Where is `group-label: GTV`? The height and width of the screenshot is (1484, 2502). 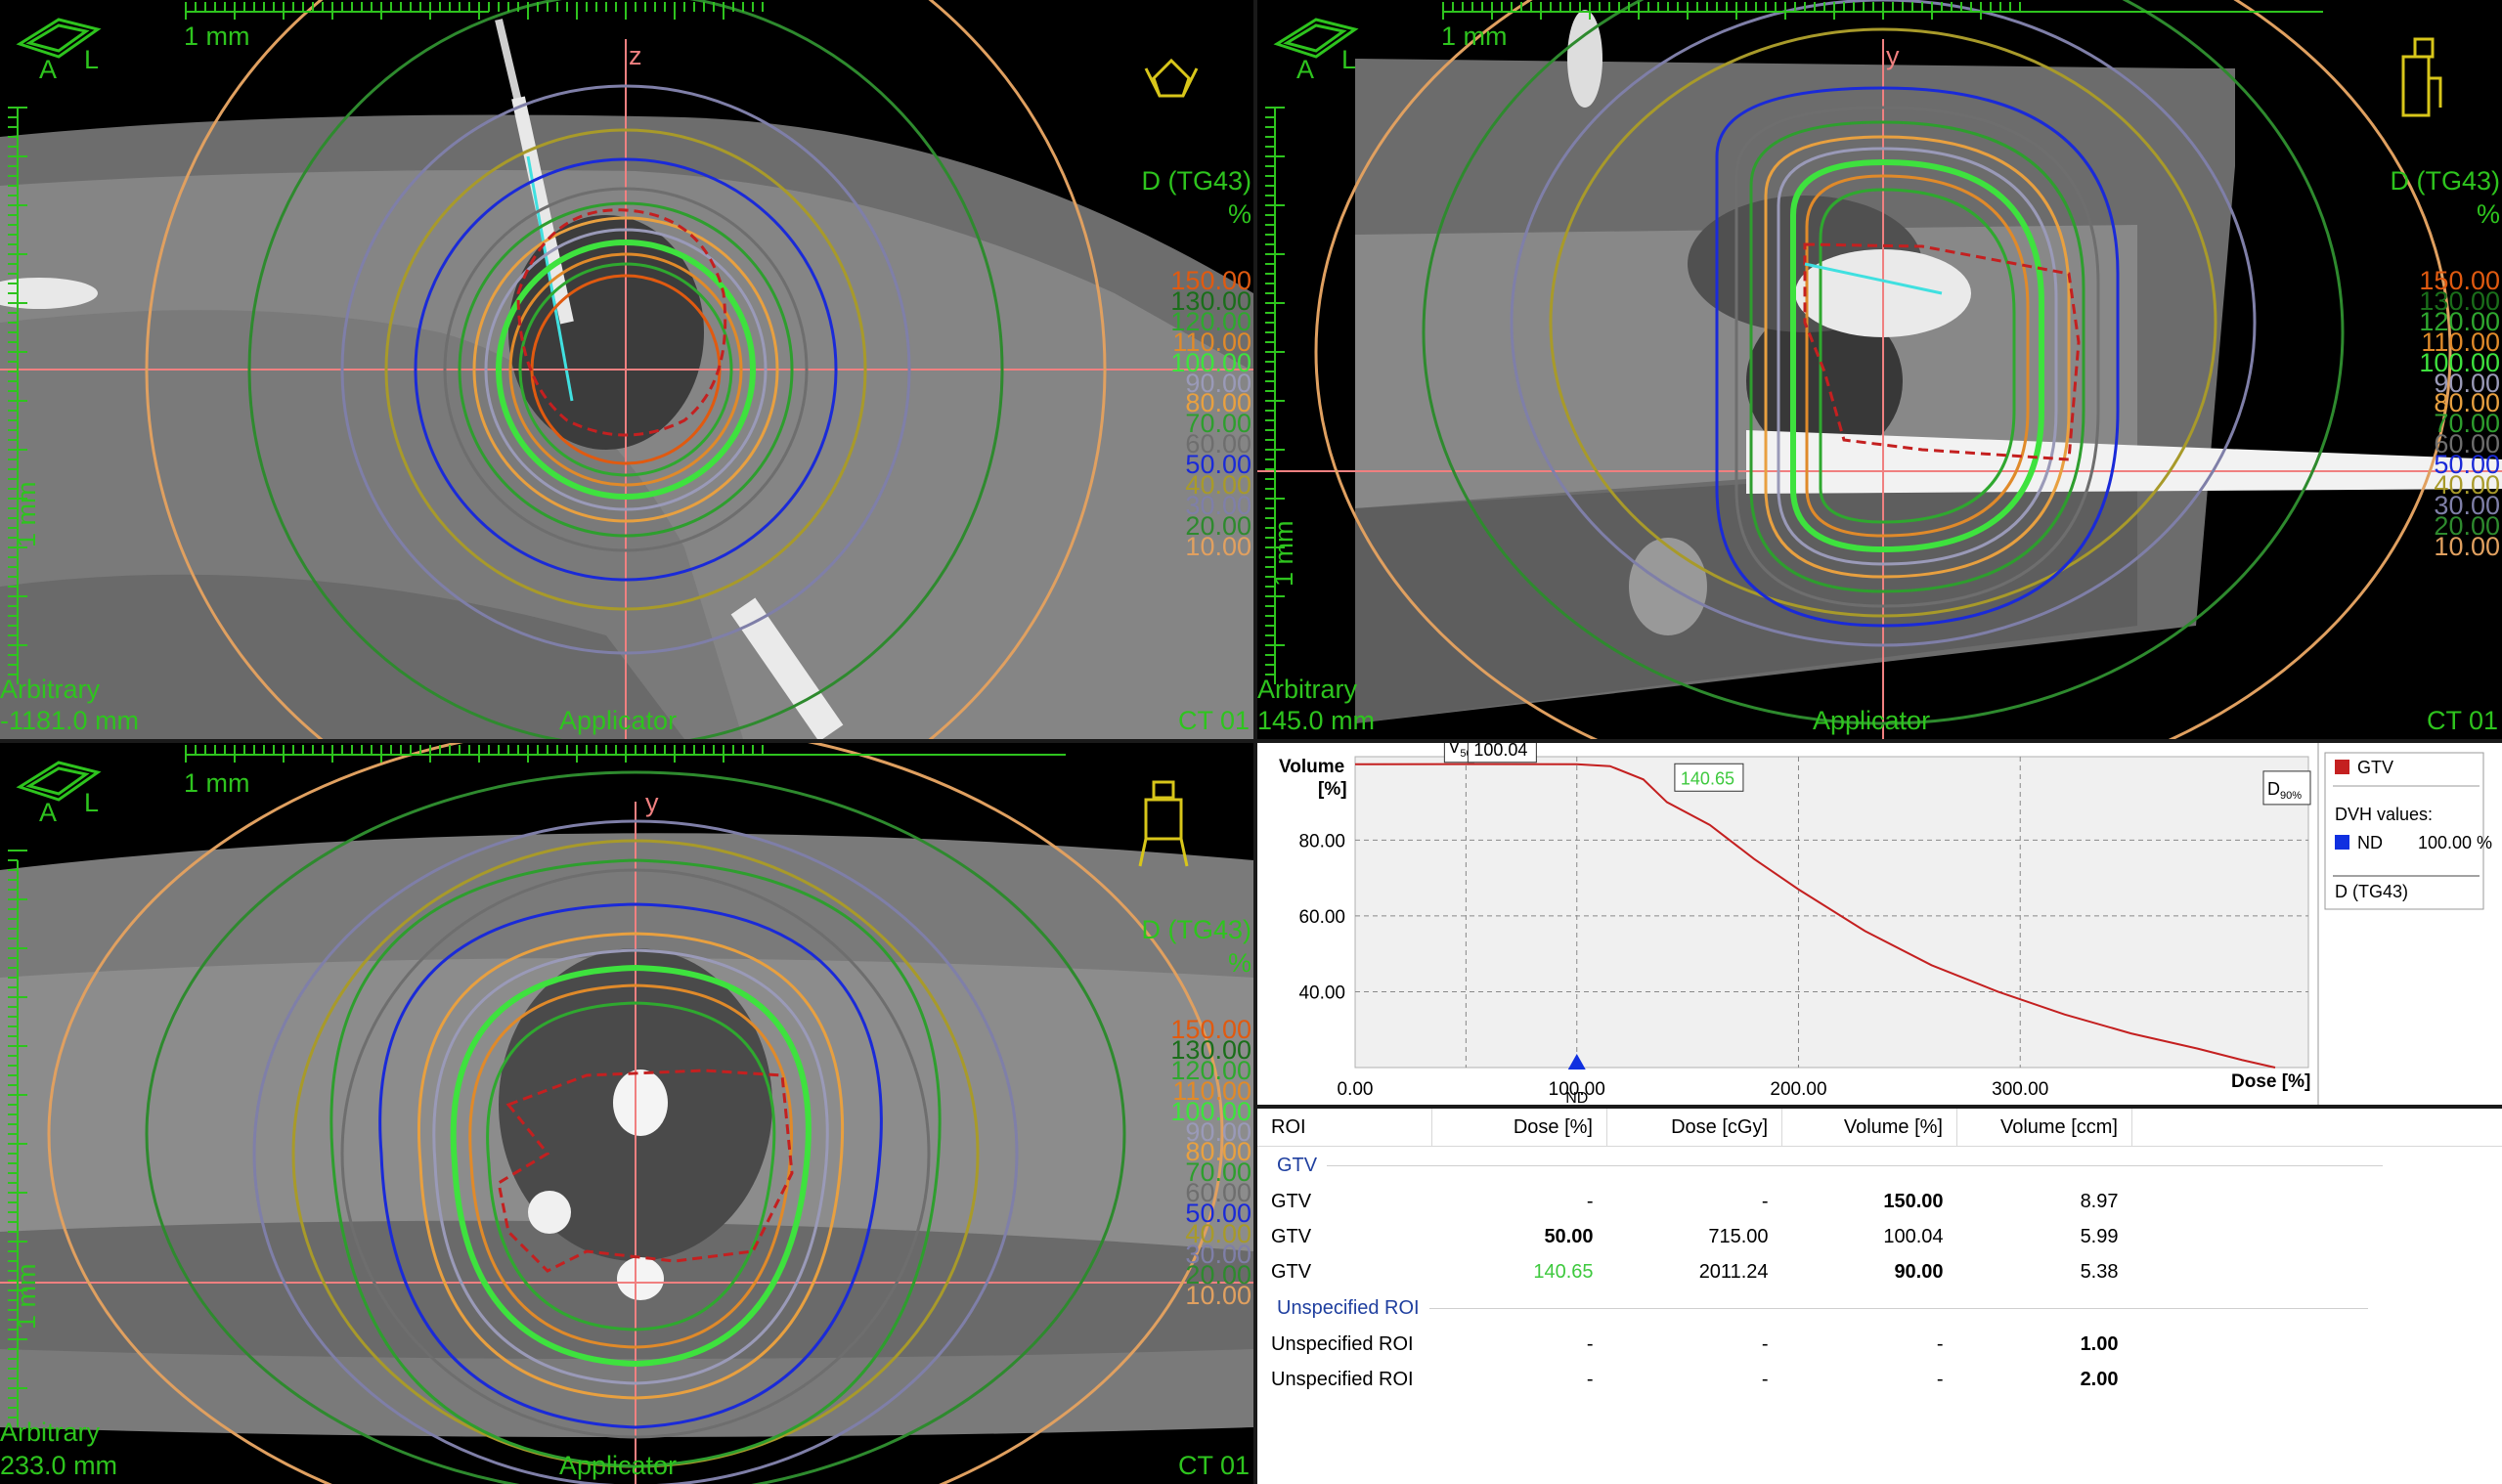
group-label: GTV is located at coordinates (1297, 1165).